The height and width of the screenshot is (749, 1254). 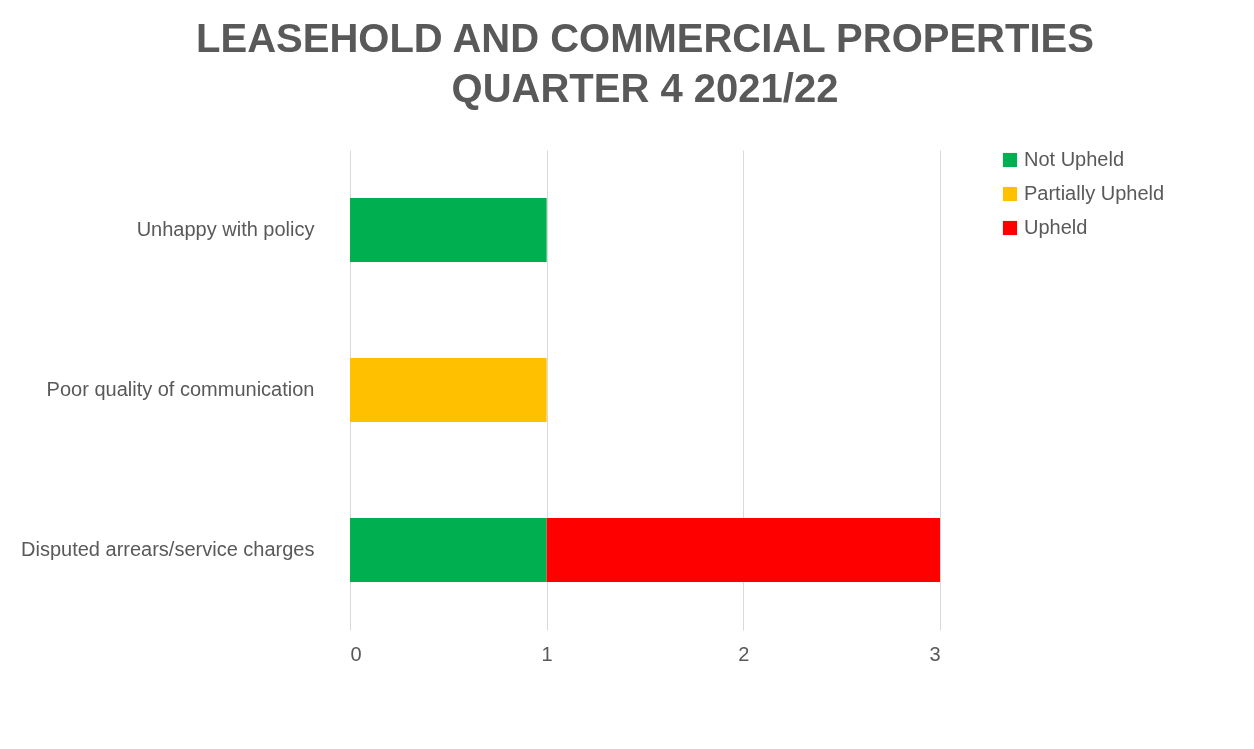 I want to click on x-tick-label: 3, so click(x=935, y=653).